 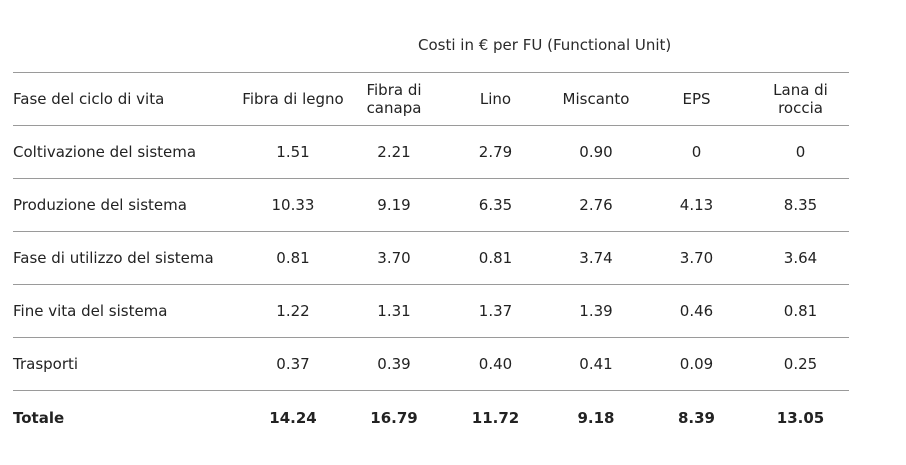 What do you see at coordinates (596, 364) in the screenshot?
I see `table-cell: 0.41` at bounding box center [596, 364].